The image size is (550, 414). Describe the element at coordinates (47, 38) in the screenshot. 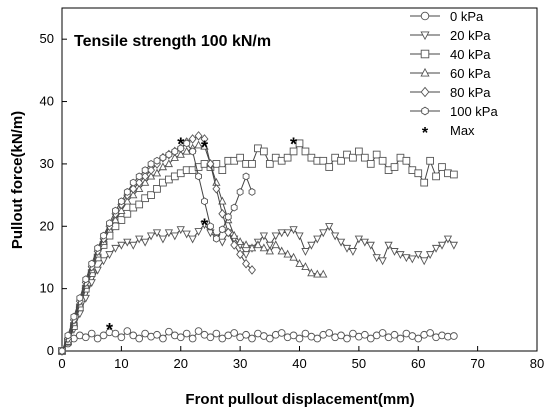

I see `y-tick-label: 50` at that location.